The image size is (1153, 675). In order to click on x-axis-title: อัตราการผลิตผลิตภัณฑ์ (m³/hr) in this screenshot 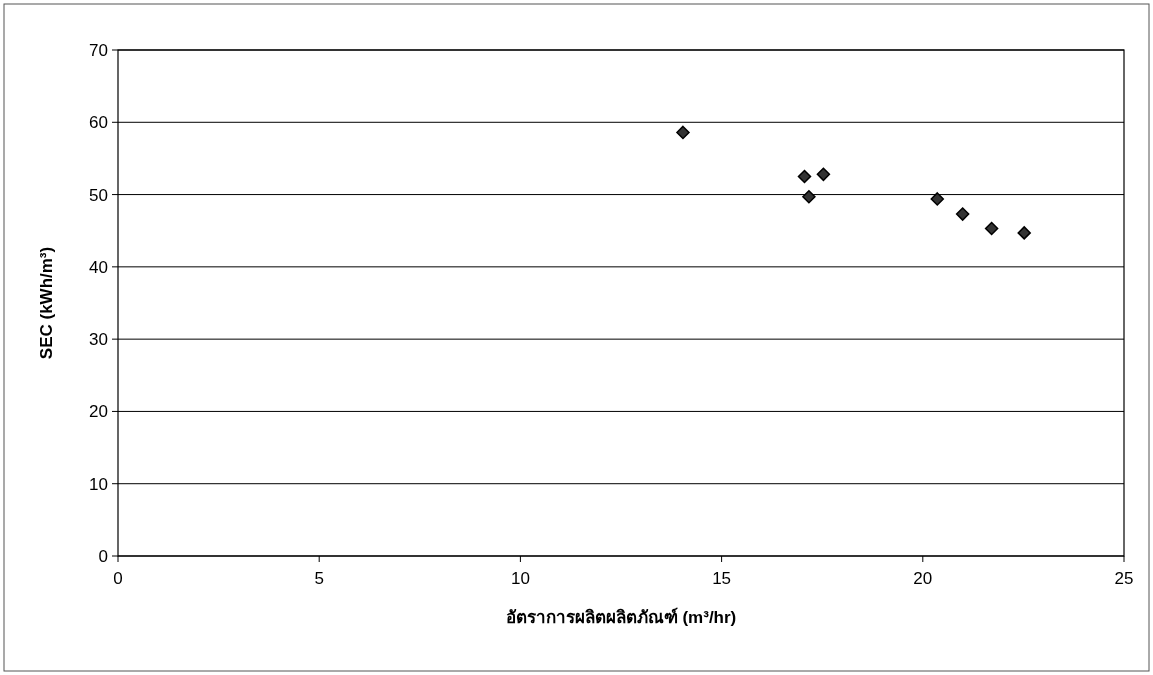, I will do `click(621, 617)`.